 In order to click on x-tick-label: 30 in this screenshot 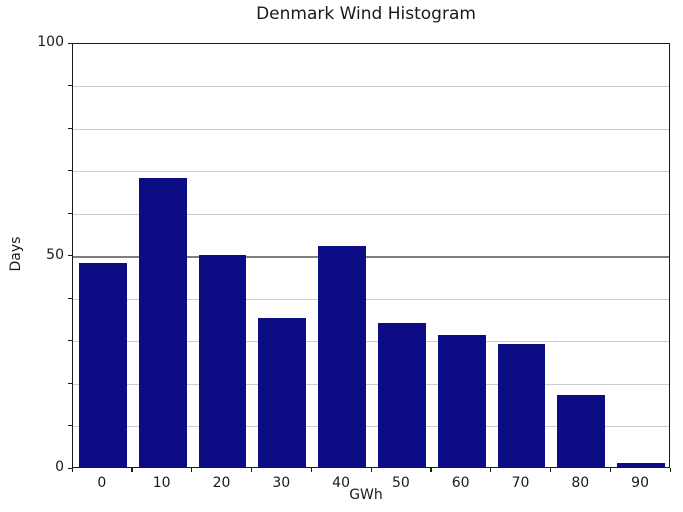, I will do `click(281, 483)`.